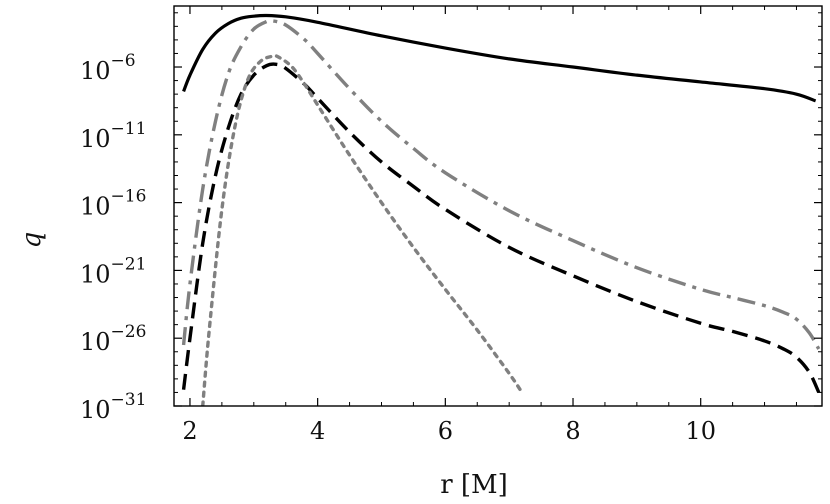 This screenshot has height=504, width=830. I want to click on y-tick-label: 10−31, so click(113, 407).